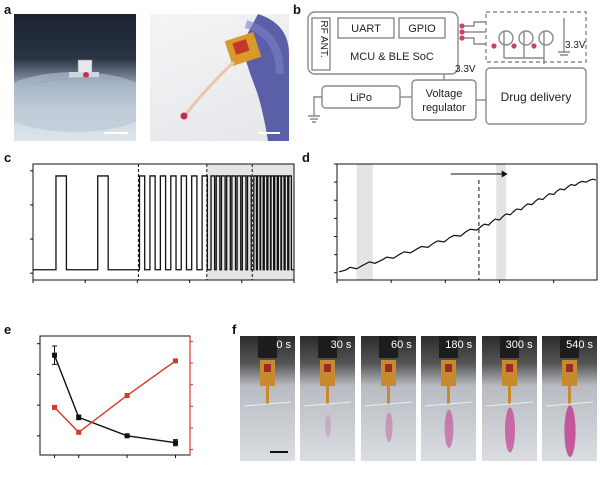  What do you see at coordinates (465, 69) in the screenshot?
I see `supply-label-mcu: 3.3V` at bounding box center [465, 69].